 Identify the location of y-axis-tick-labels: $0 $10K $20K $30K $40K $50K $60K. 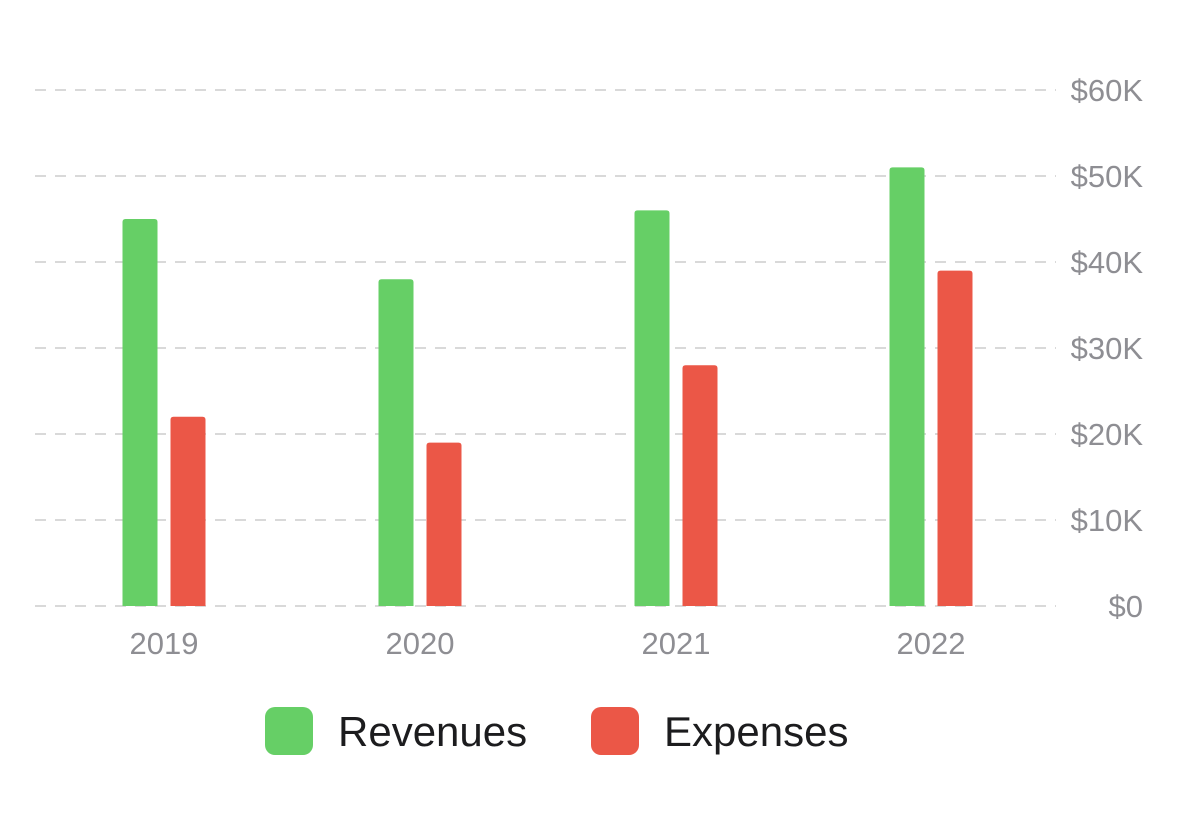
(1107, 348).